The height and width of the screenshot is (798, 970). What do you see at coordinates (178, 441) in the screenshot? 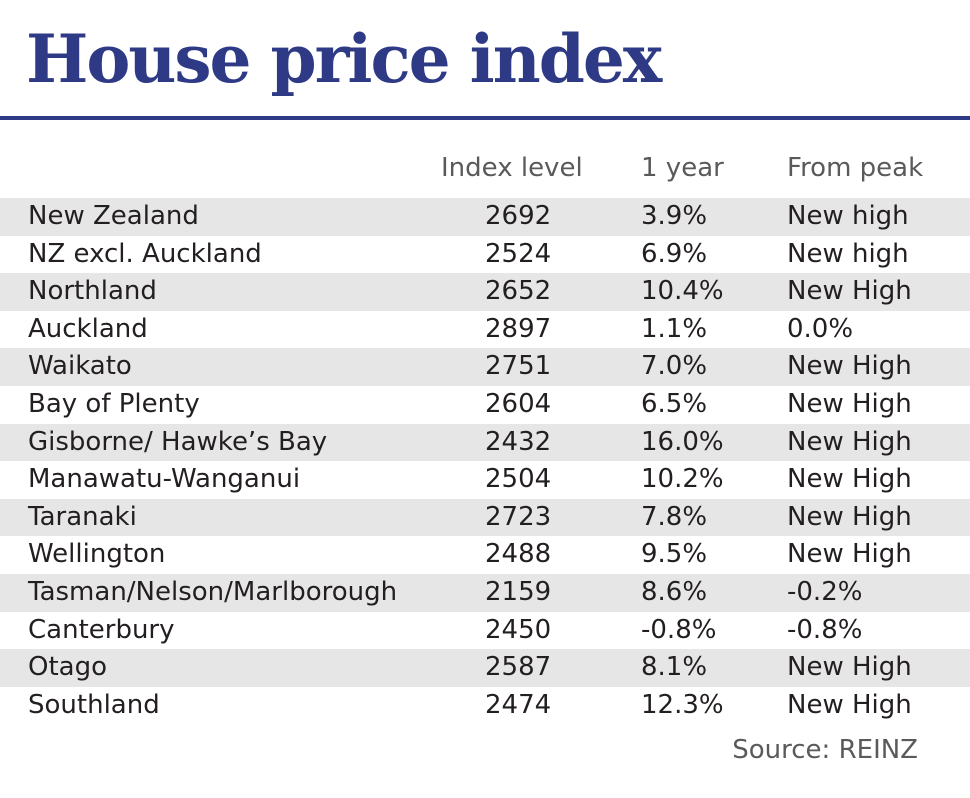
I see `region-cell: Gisborne/ Hawke’s Bay` at bounding box center [178, 441].